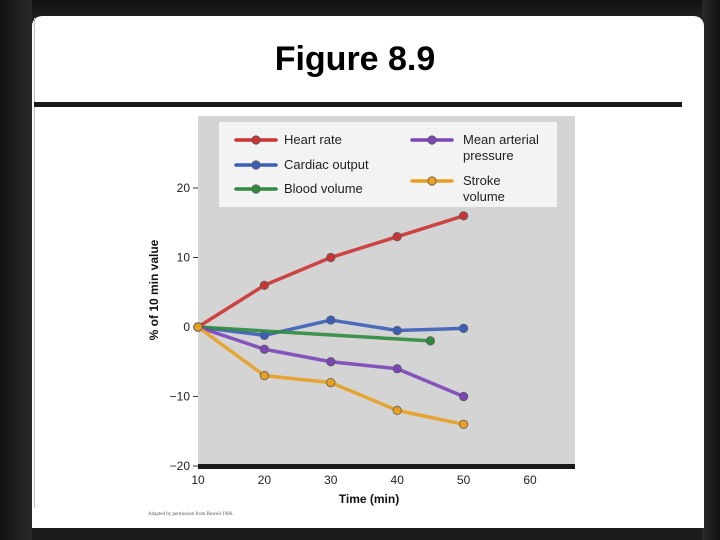  Describe the element at coordinates (314, 334) in the screenshot. I see `series-line` at that location.